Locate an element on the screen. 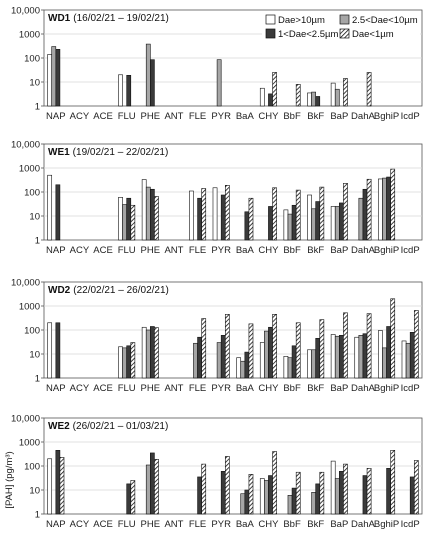  bar-wd1-bap-s1 is located at coordinates (333, 94).